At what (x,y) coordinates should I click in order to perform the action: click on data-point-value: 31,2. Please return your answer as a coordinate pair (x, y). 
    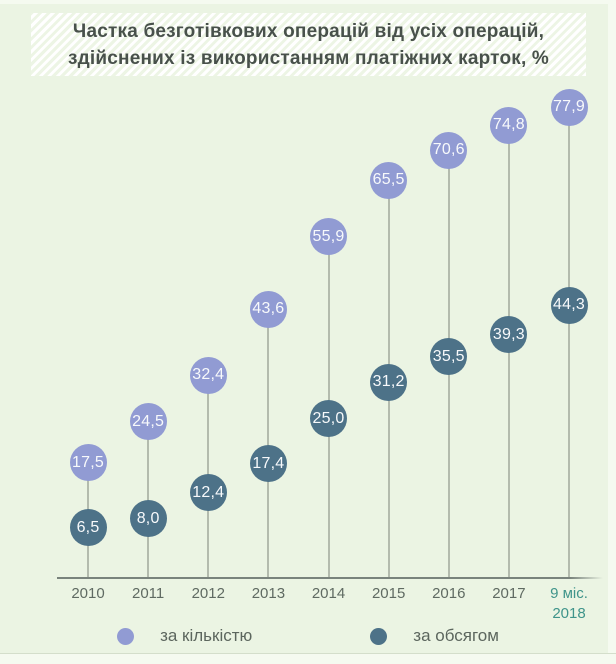
    Looking at the image, I should click on (388, 382).